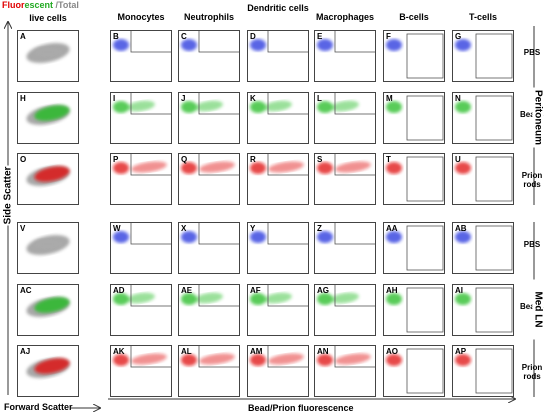  What do you see at coordinates (13, 5) in the screenshot?
I see `title-part: Fluor` at bounding box center [13, 5].